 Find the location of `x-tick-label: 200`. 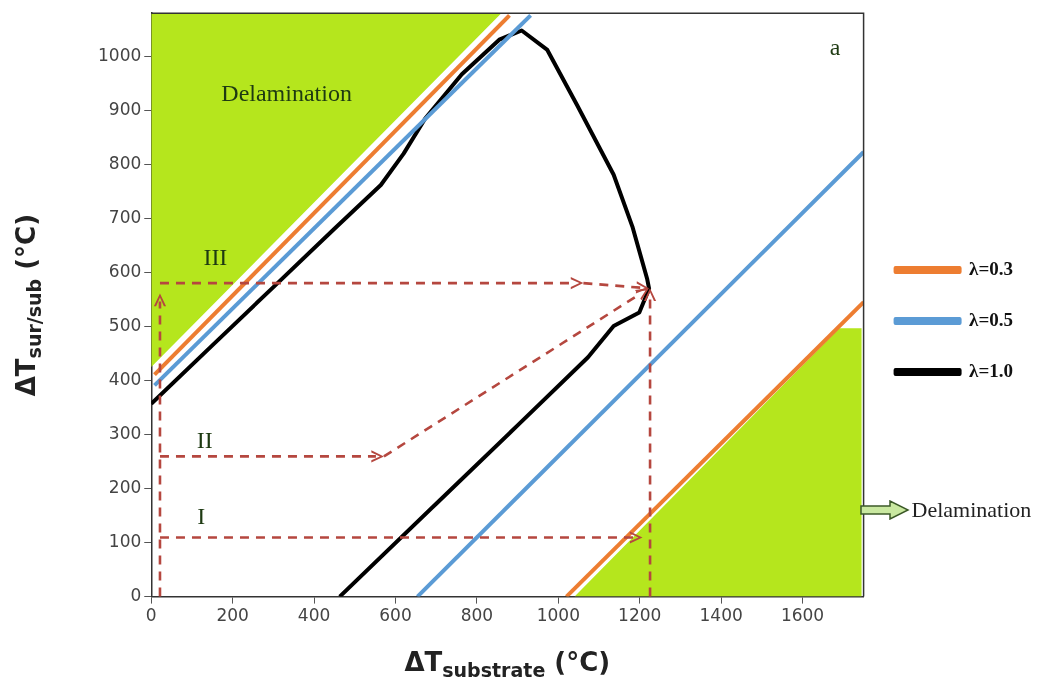

x-tick-label: 200 is located at coordinates (232, 615).